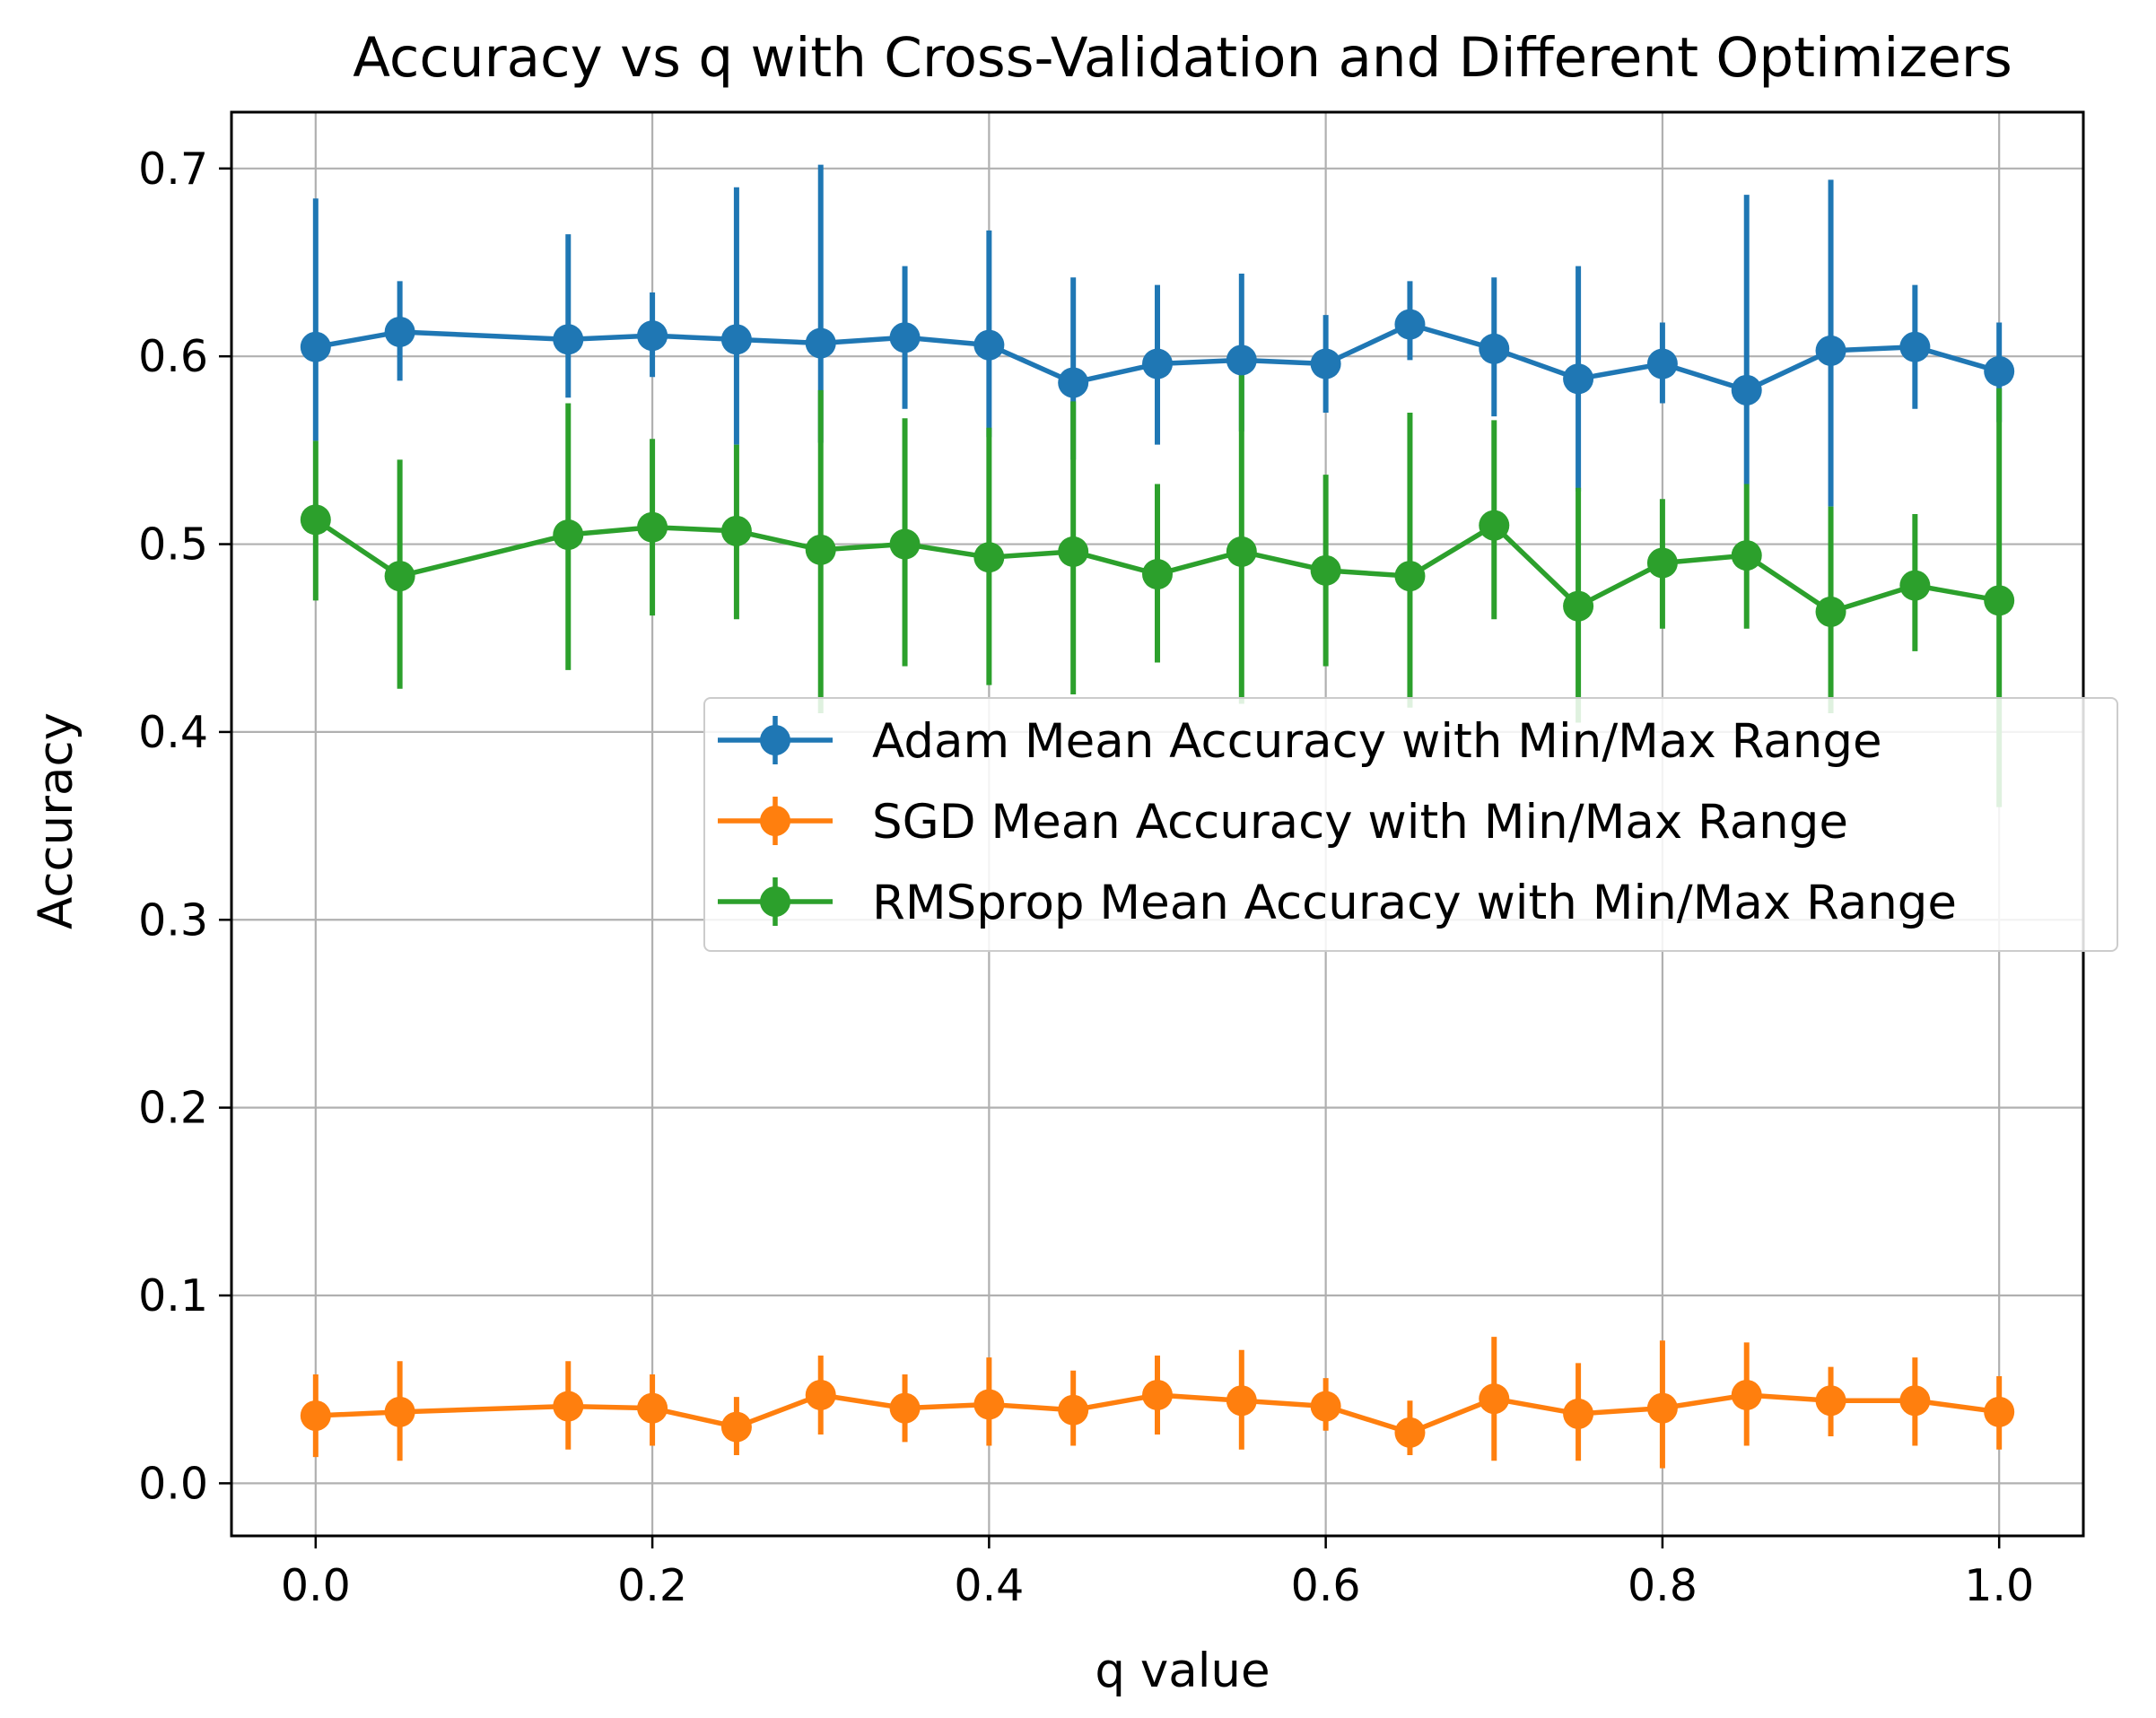 The width and height of the screenshot is (2156, 1718). What do you see at coordinates (989, 1586) in the screenshot?
I see `x-tick-label: 0.4` at bounding box center [989, 1586].